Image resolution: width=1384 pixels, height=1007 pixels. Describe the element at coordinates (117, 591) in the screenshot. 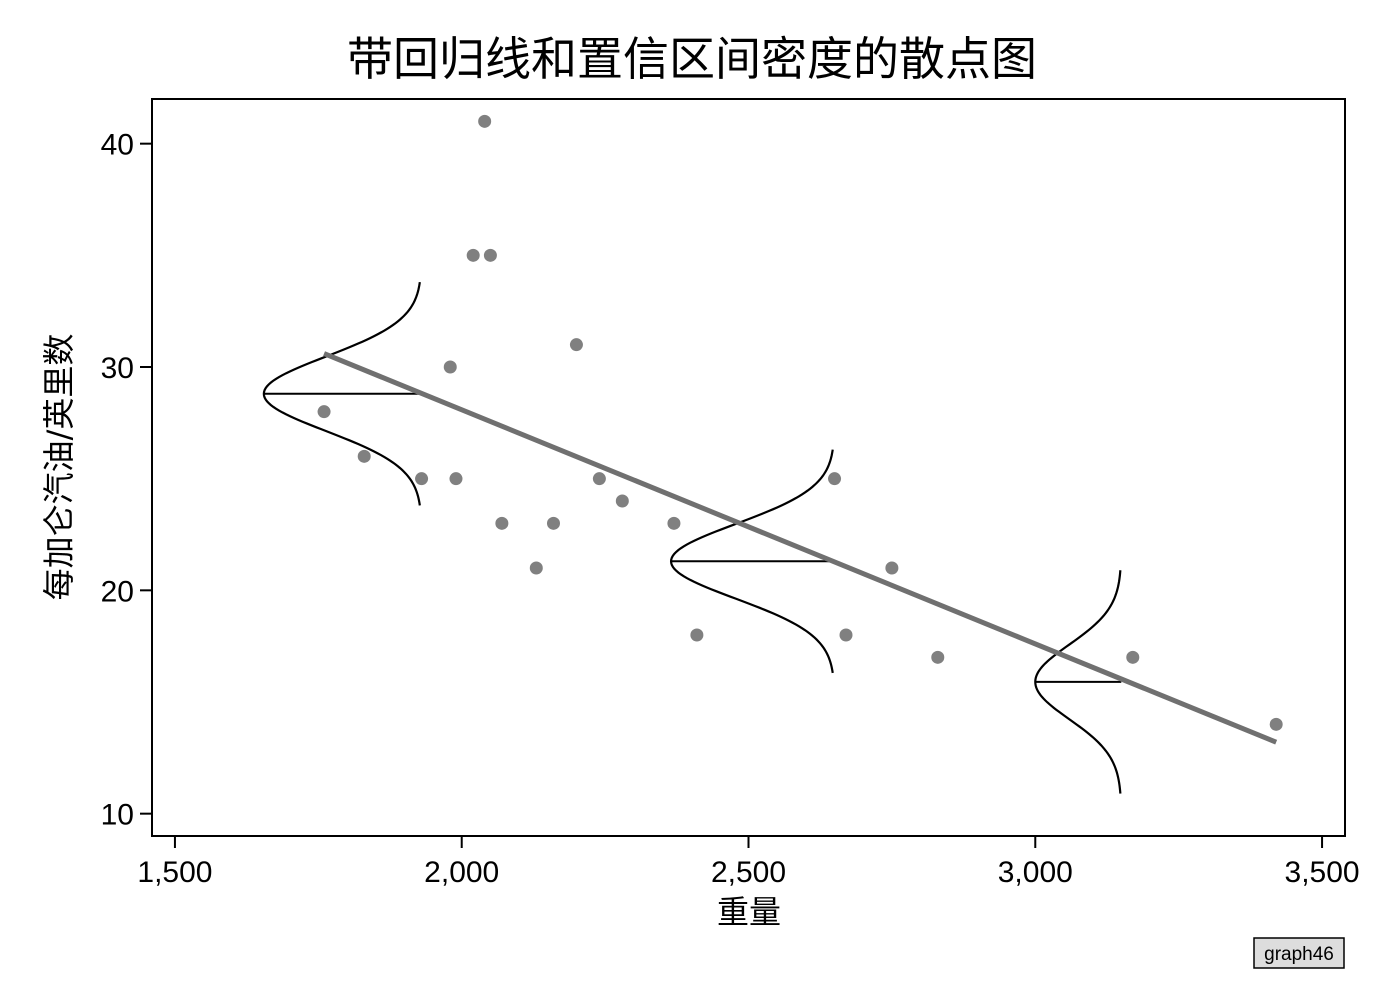

I see `y-tick-label: 20` at that location.